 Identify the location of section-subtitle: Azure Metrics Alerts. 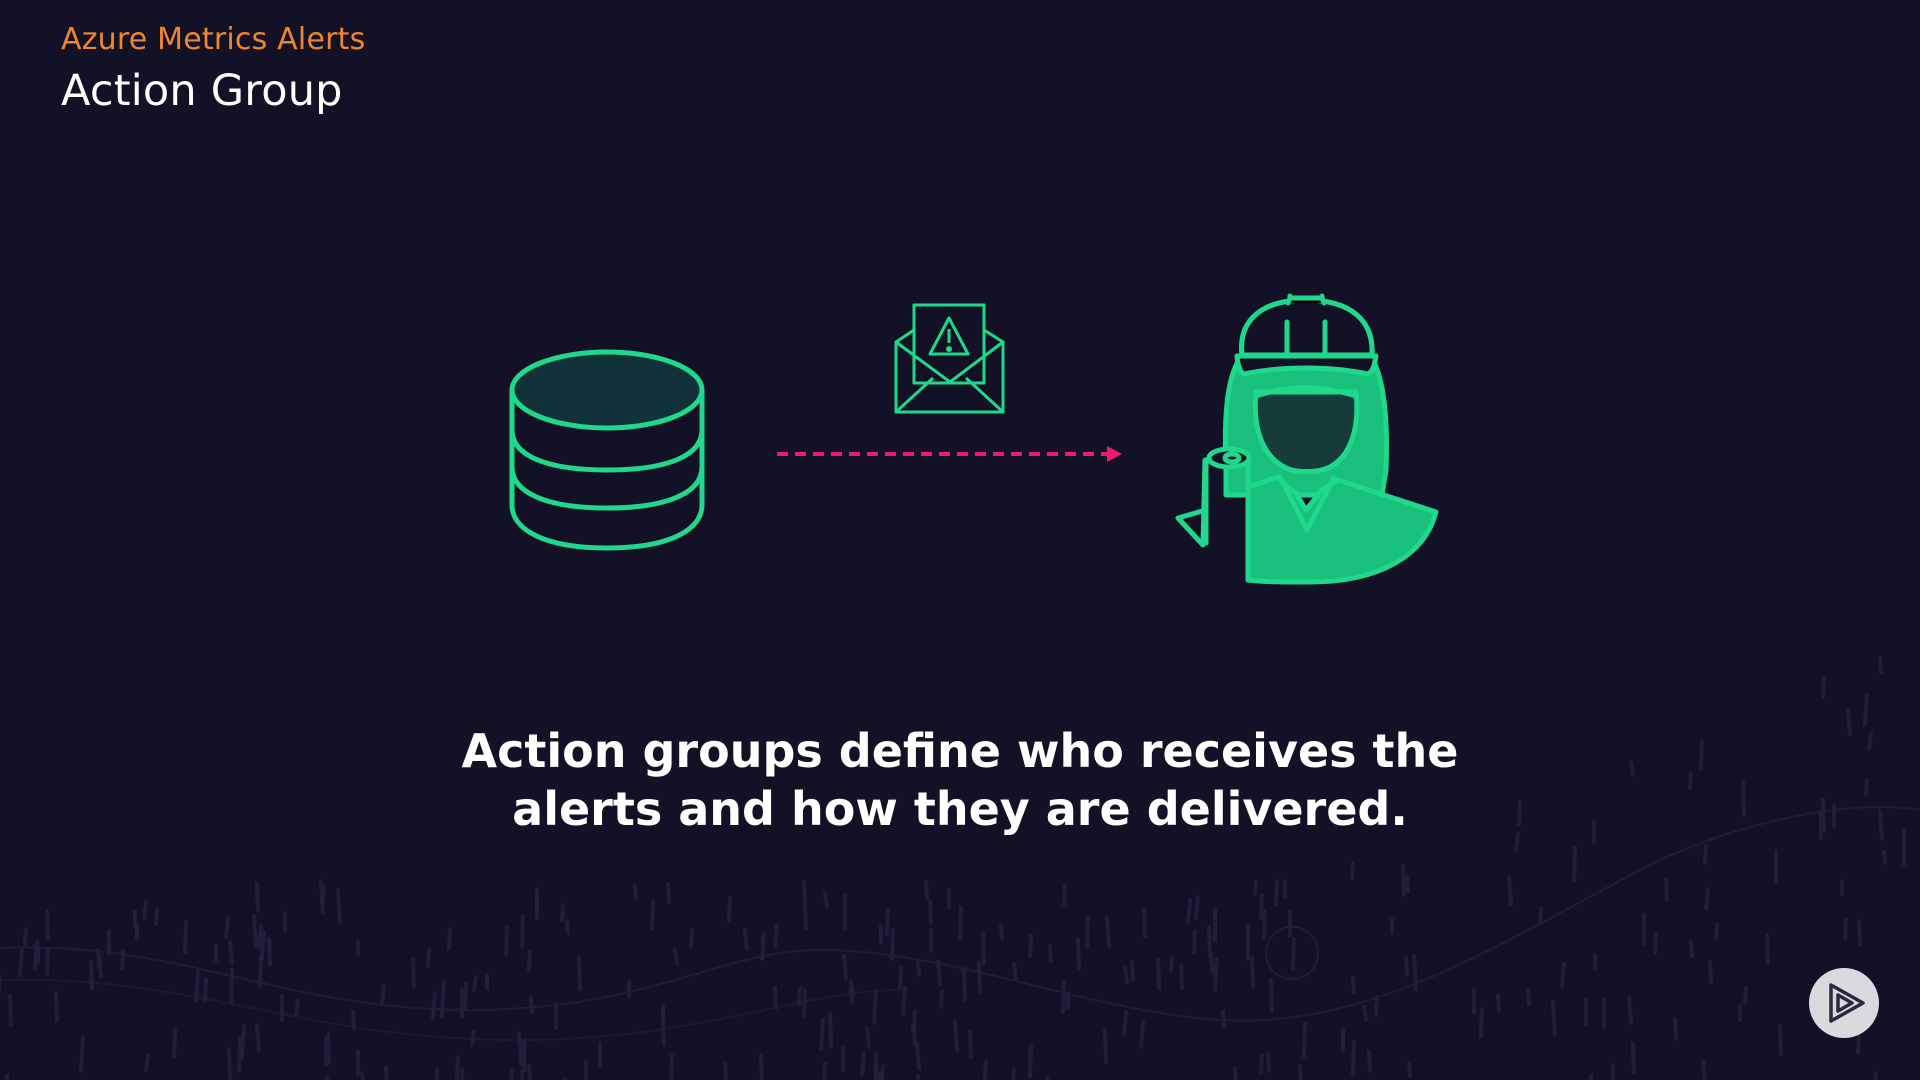
(213, 39).